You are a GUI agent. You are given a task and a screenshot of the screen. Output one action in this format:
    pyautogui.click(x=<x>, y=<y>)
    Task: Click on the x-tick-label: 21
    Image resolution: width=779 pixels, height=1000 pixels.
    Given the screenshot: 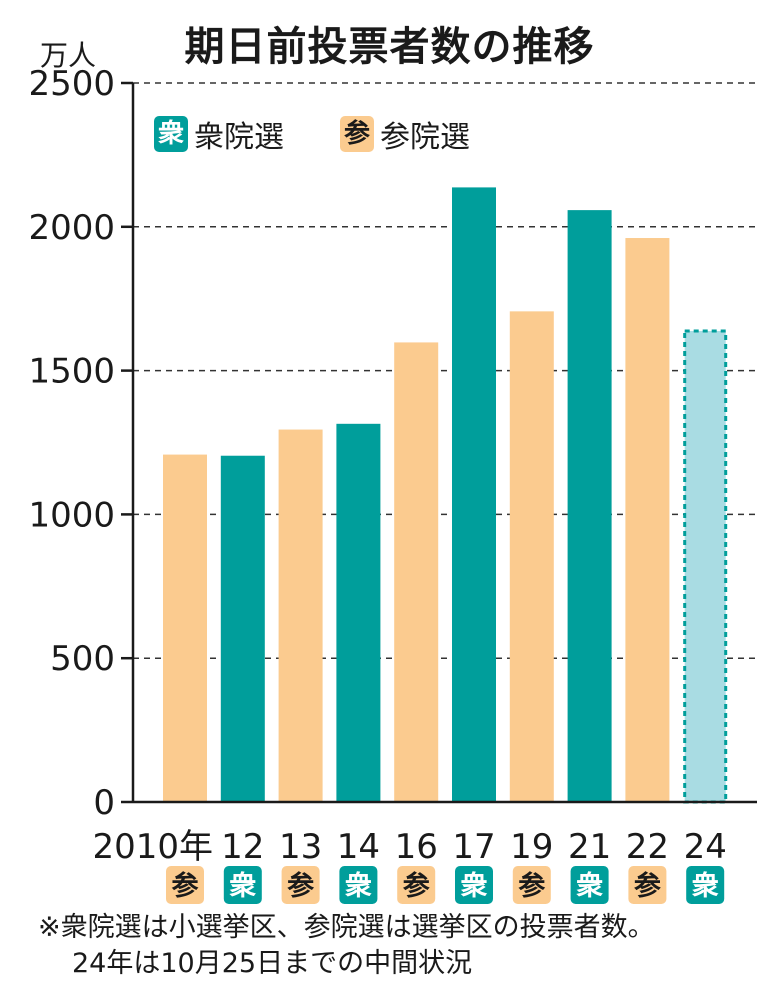 What is the action you would take?
    pyautogui.click(x=589, y=847)
    